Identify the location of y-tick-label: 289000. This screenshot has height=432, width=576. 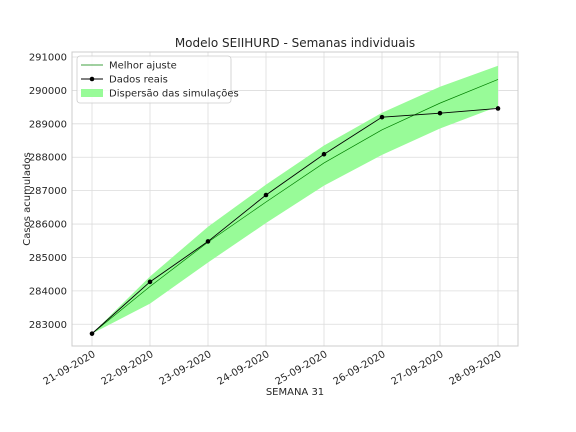
(48, 124).